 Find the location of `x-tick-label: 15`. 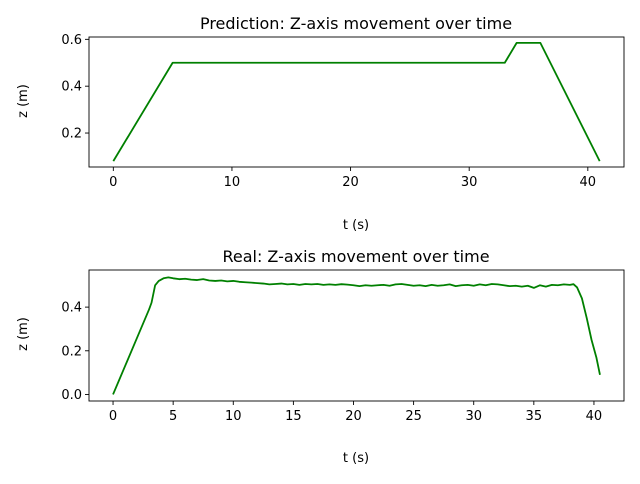

x-tick-label: 15 is located at coordinates (293, 416).